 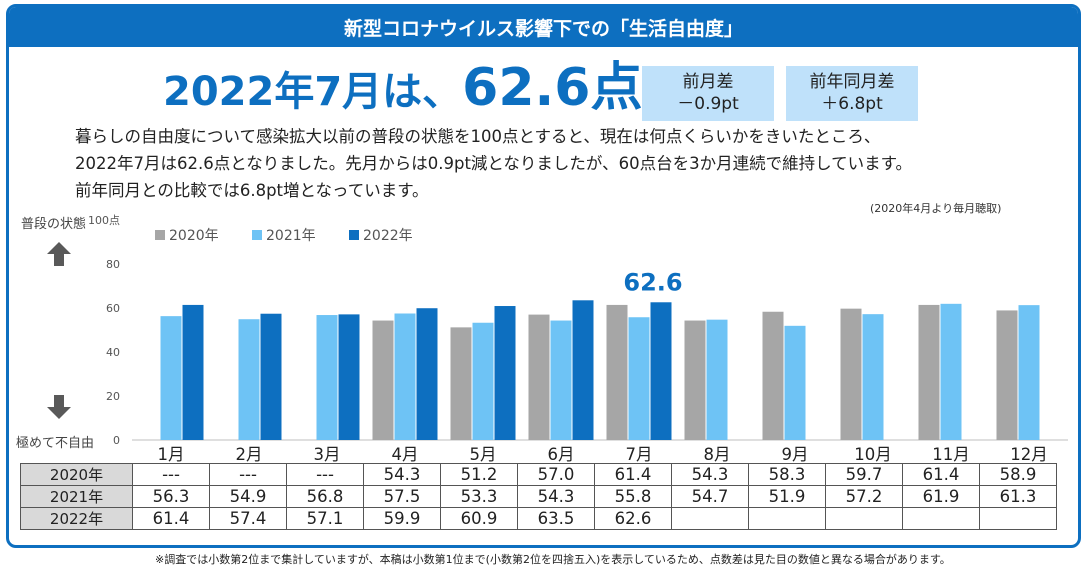 I want to click on arrow-up-icon, so click(x=59, y=254).